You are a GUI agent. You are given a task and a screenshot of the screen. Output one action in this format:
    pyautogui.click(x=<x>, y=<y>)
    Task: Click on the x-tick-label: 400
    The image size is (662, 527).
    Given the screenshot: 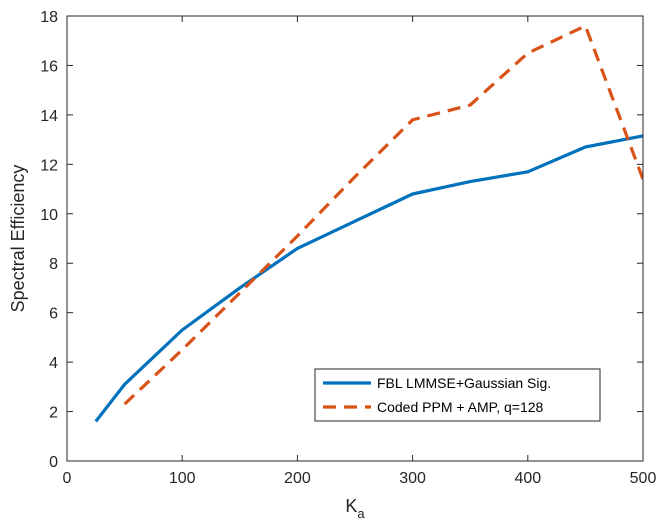 What is the action you would take?
    pyautogui.click(x=527, y=478)
    